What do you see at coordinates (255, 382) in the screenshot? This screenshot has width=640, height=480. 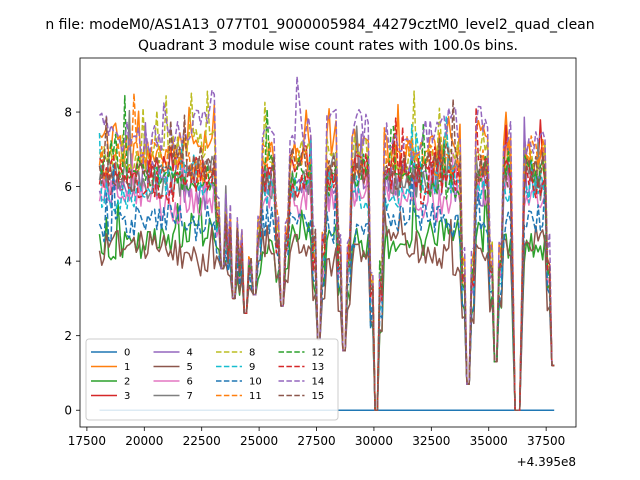 I see `legend-label-10: 10` at bounding box center [255, 382].